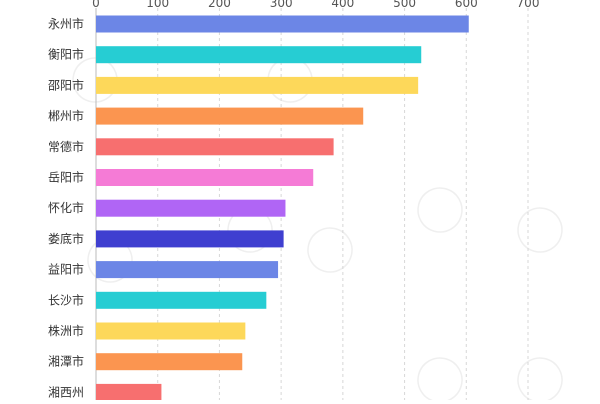 The width and height of the screenshot is (600, 404). Describe the element at coordinates (66, 238) in the screenshot. I see `y-tick-label: 娄底市` at that location.